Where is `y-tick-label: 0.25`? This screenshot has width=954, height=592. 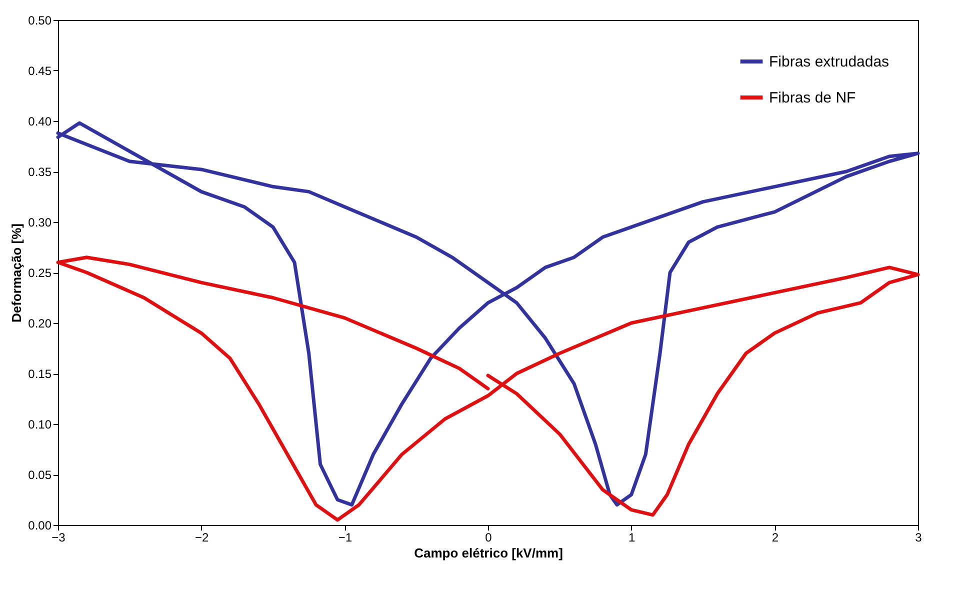 y-tick-label: 0.25 is located at coordinates (40, 273).